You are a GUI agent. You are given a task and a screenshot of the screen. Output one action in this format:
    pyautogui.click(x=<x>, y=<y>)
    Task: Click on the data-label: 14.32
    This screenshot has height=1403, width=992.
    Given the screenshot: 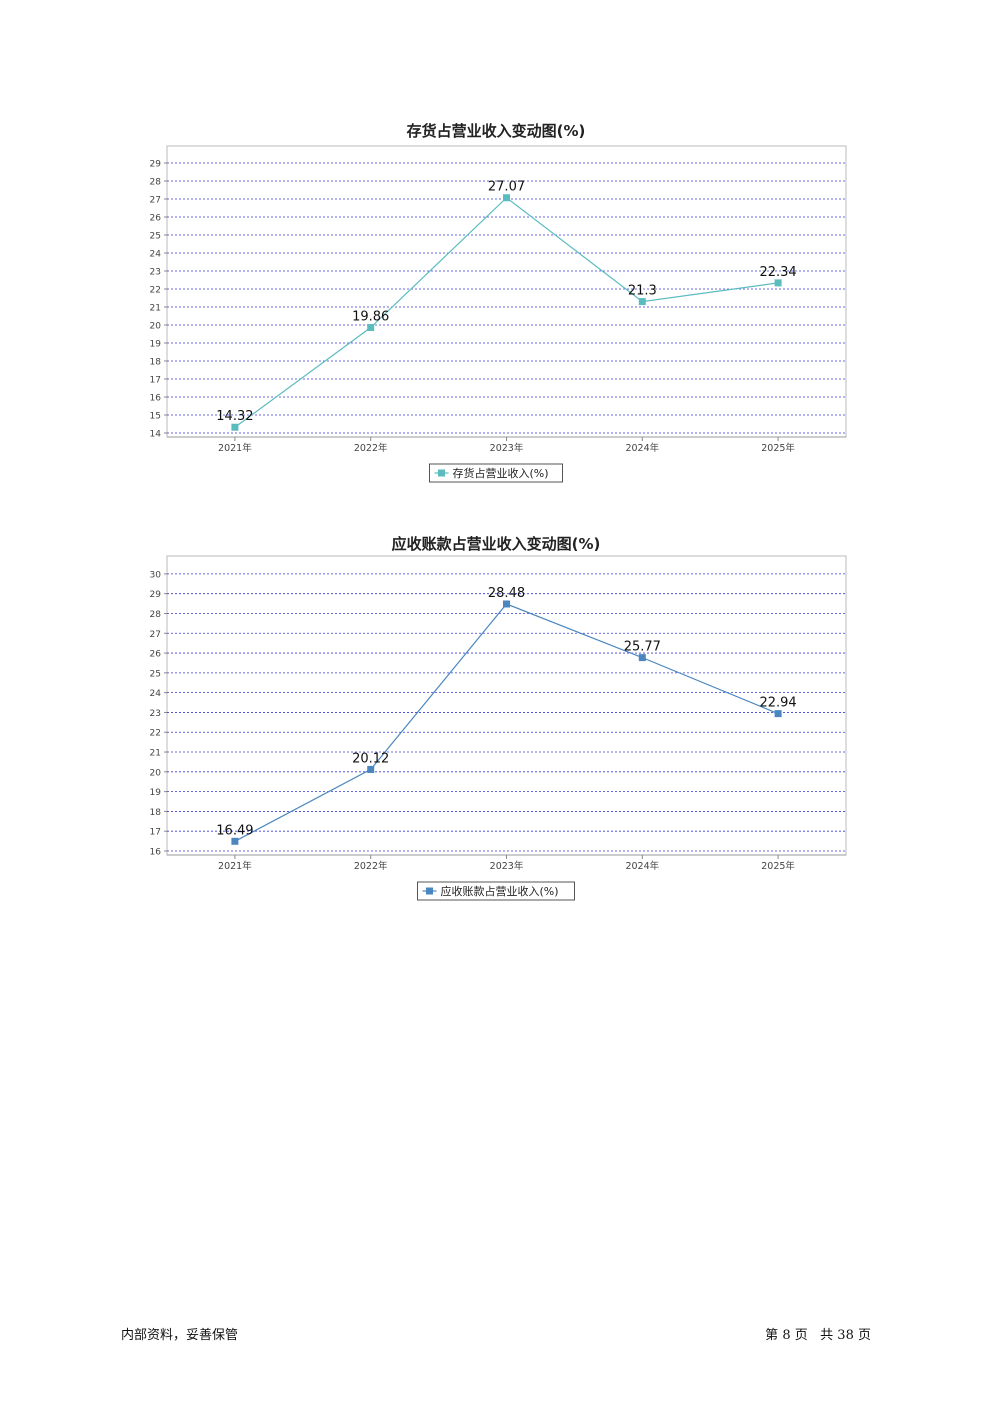 What is the action you would take?
    pyautogui.click(x=234, y=416)
    